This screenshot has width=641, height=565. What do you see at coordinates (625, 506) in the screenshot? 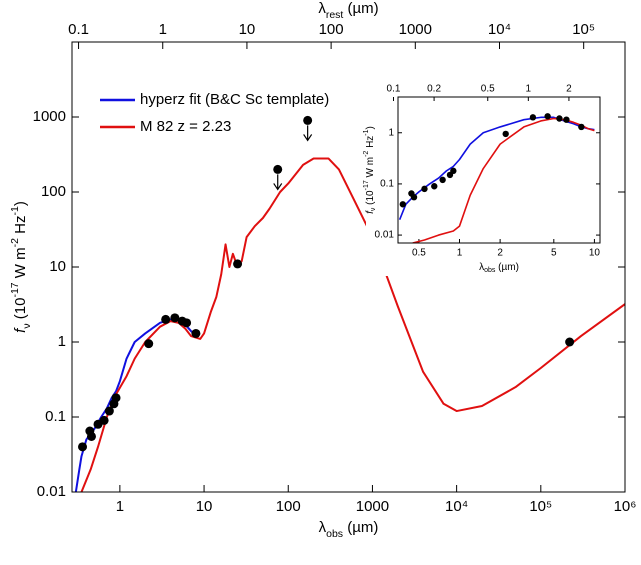
I see `x-tick-label: 10⁶` at bounding box center [625, 506].